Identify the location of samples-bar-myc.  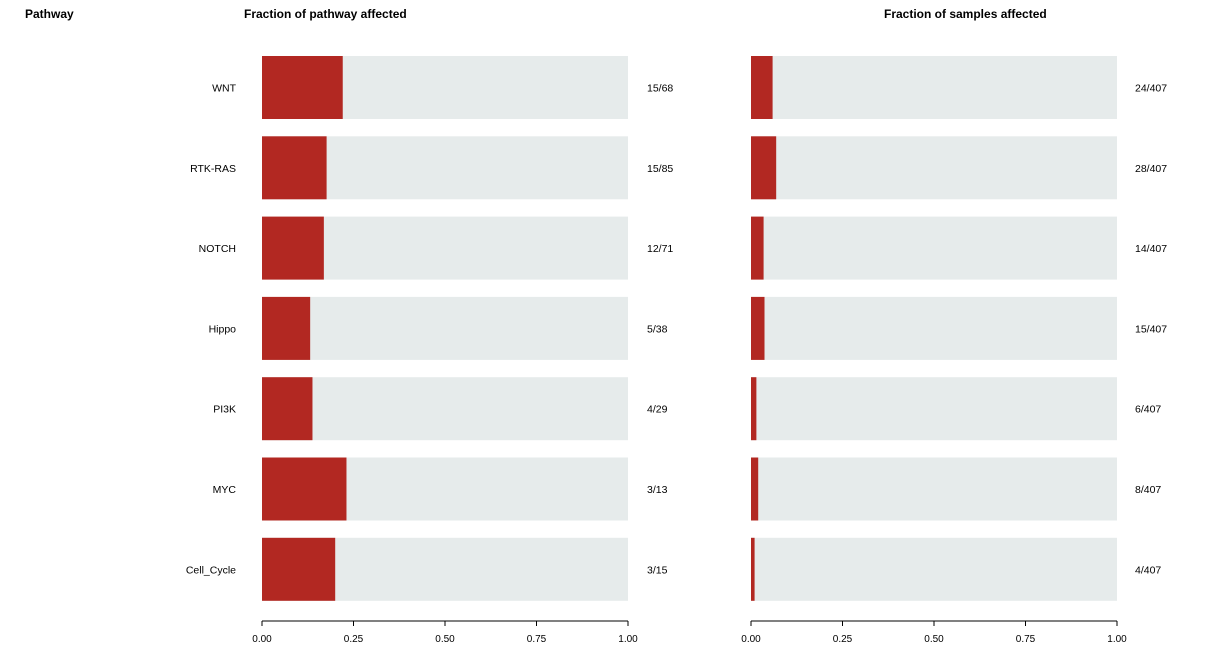
(755, 489).